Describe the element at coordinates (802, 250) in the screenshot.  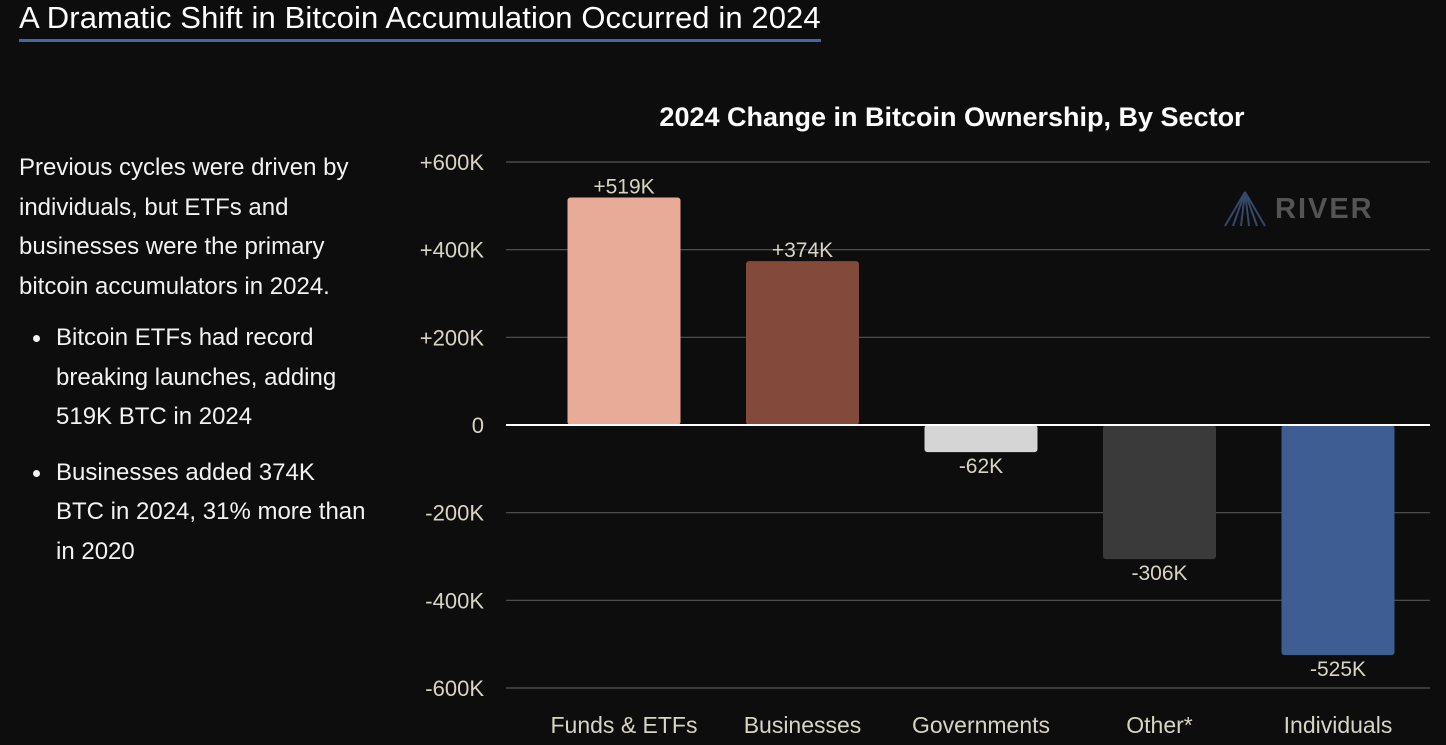
I see `data-label: +374K` at that location.